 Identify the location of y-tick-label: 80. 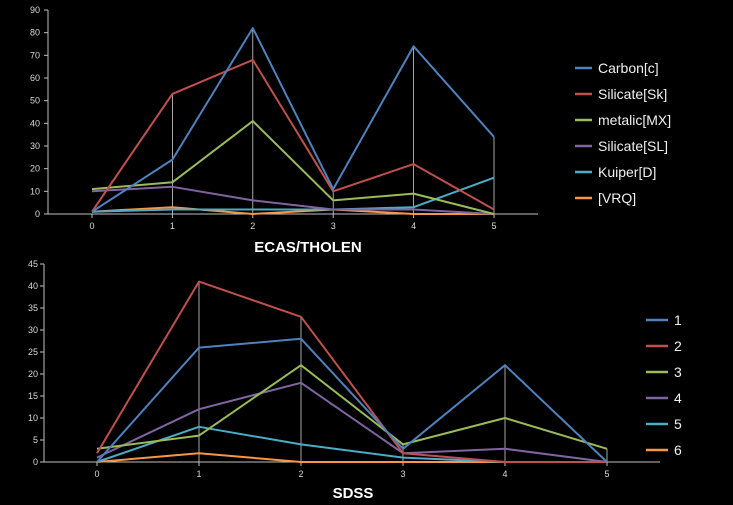
(35, 33).